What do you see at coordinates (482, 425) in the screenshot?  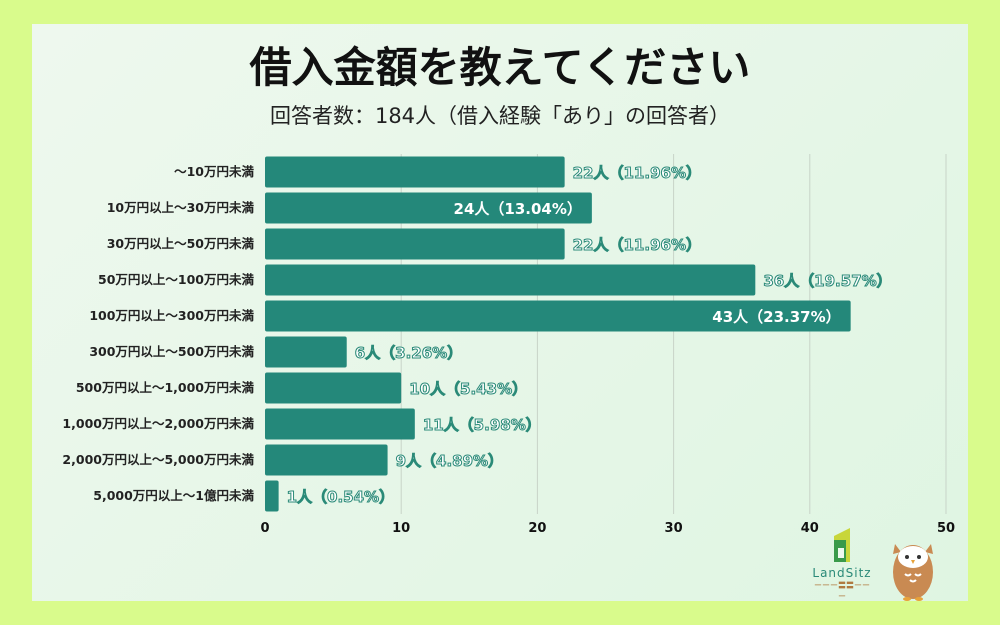 I see `data-label: 11人（5.98%）` at bounding box center [482, 425].